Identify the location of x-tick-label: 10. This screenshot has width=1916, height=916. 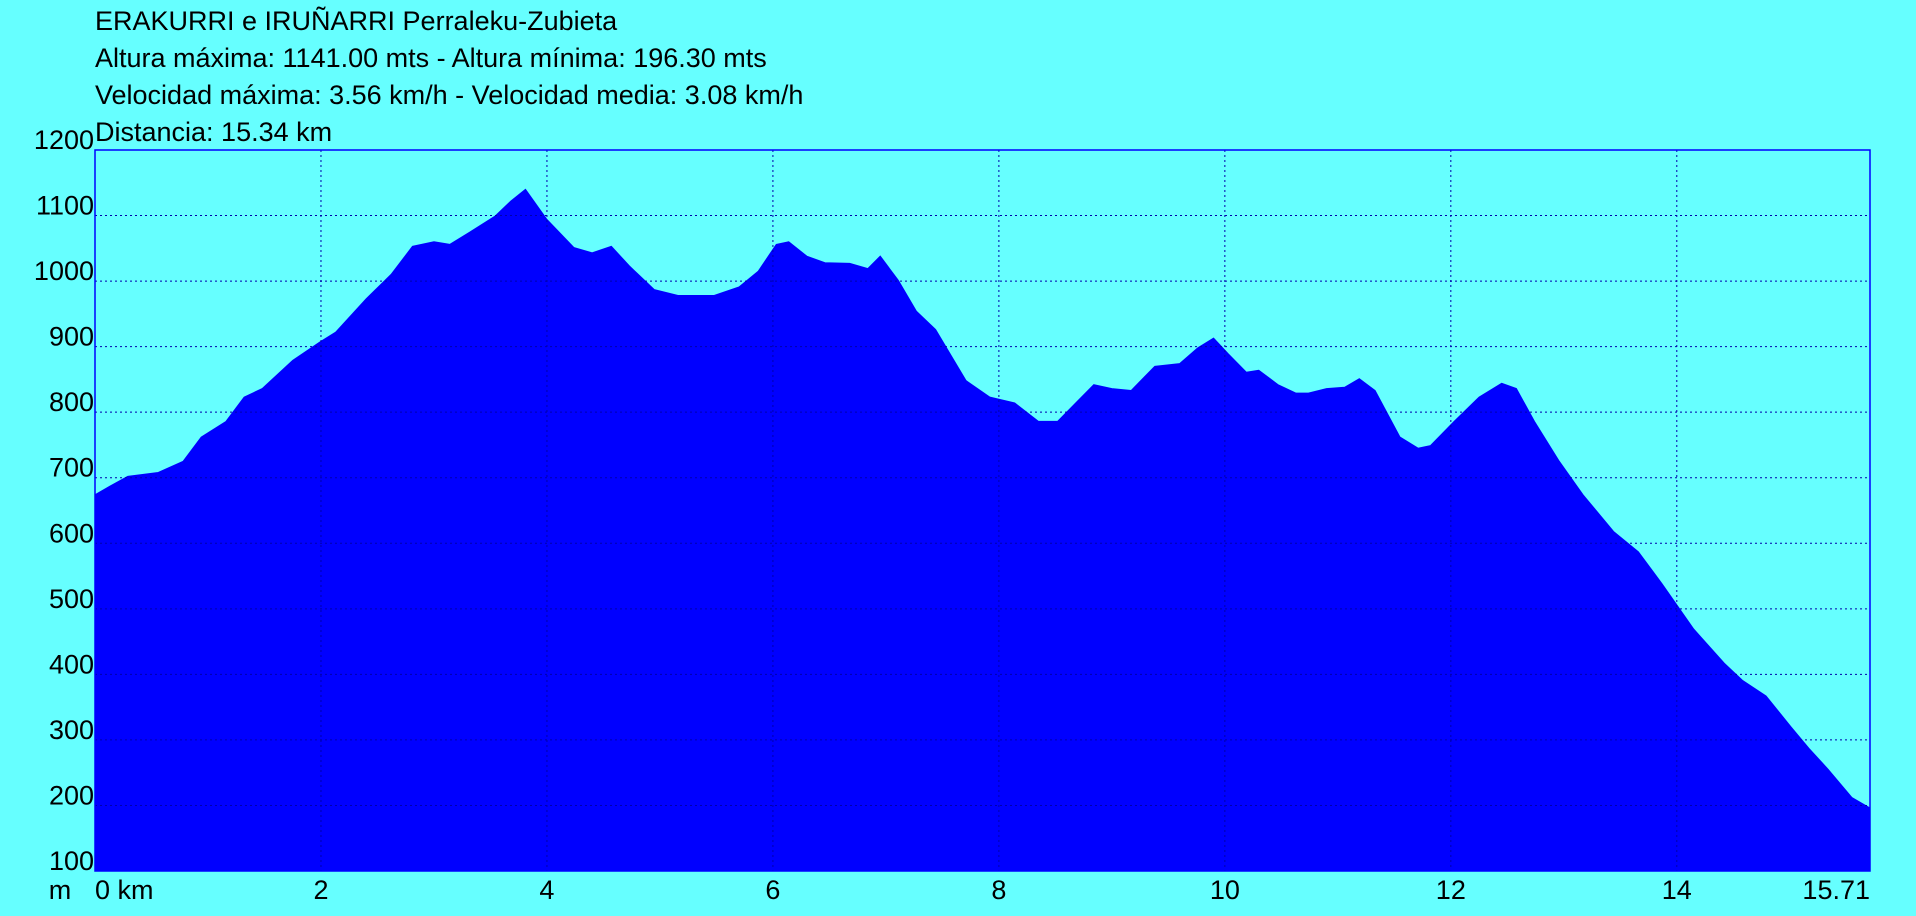
(1225, 890).